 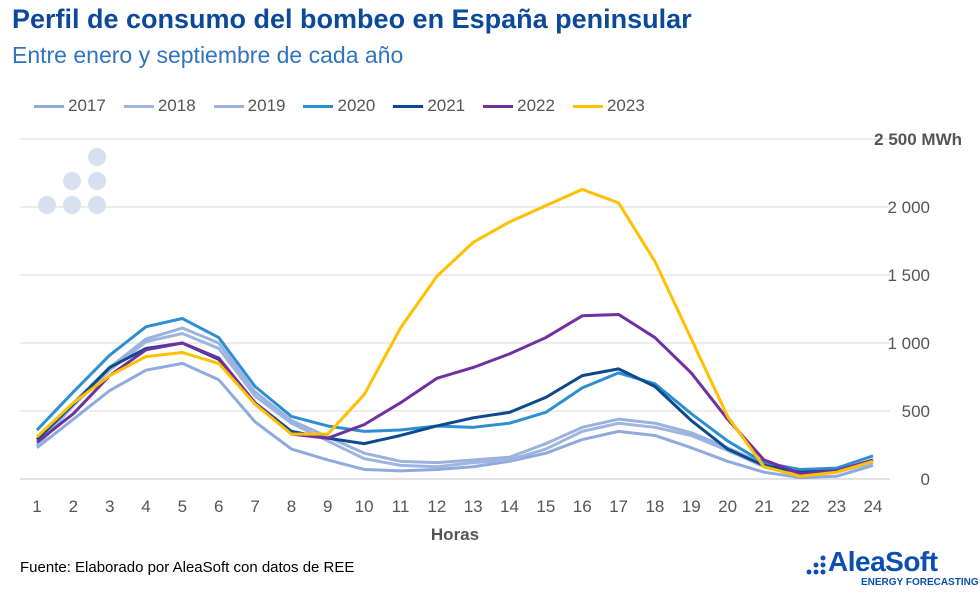 I want to click on legend-item-2017: 2017, so click(x=70, y=106).